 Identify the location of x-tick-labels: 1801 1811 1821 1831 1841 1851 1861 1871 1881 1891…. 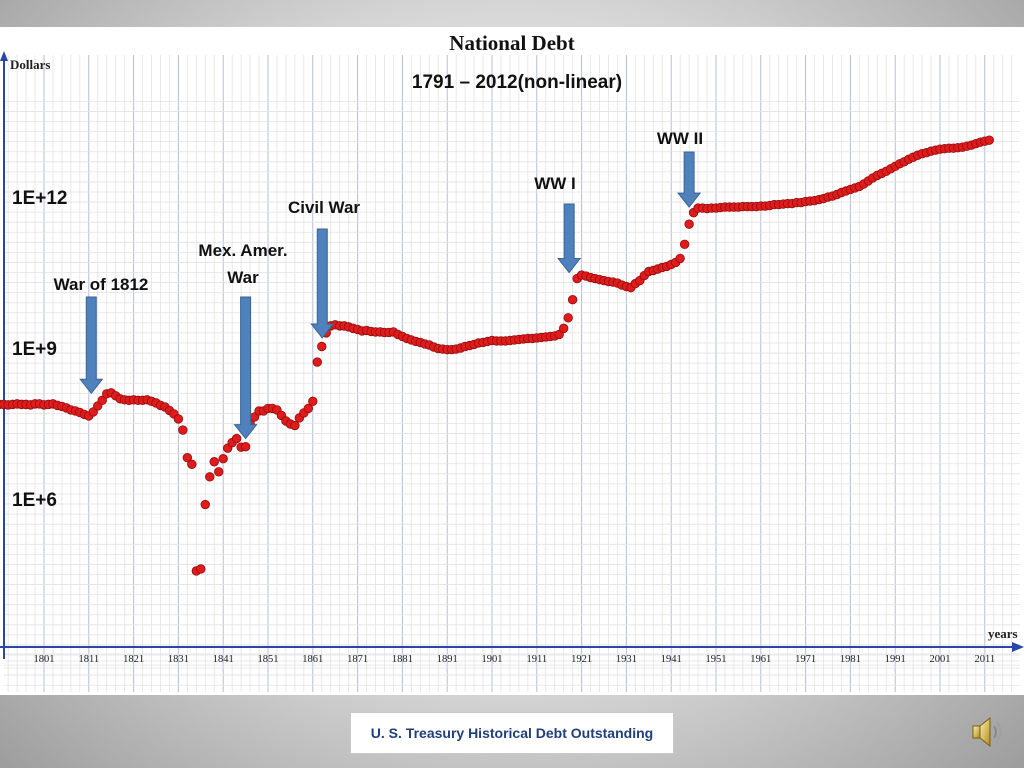
(515, 659).